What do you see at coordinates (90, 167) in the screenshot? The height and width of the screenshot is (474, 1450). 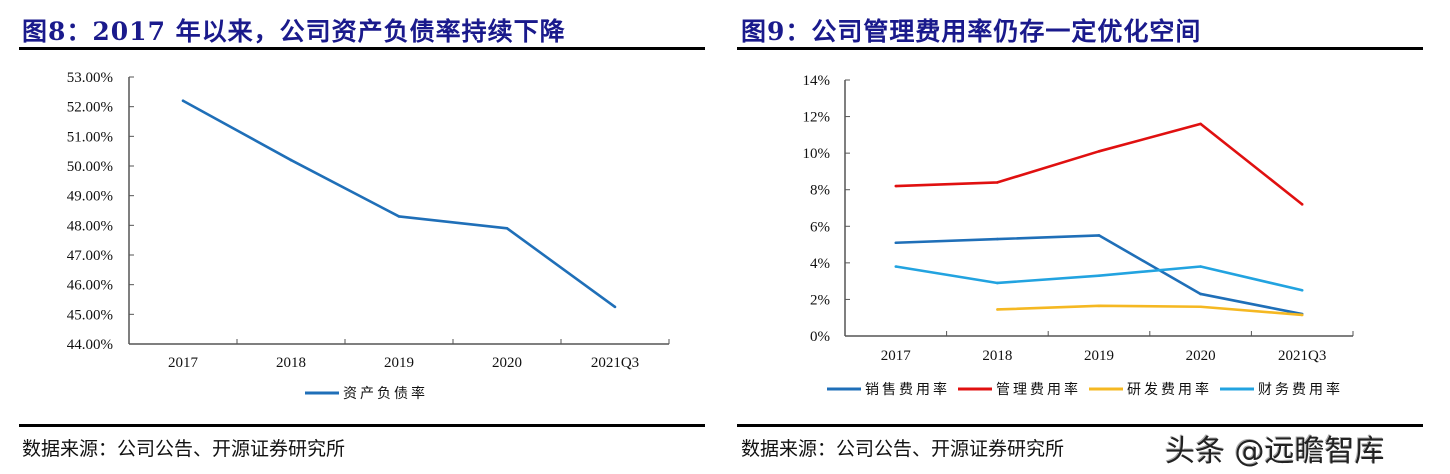 I see `y-tick-label: 50.00%` at bounding box center [90, 167].